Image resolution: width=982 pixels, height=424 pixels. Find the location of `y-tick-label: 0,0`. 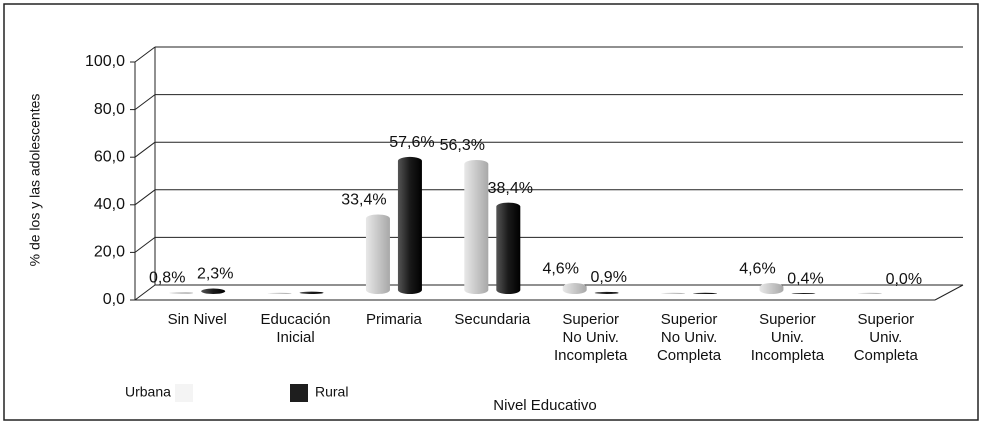

y-tick-label: 0,0 is located at coordinates (114, 299).